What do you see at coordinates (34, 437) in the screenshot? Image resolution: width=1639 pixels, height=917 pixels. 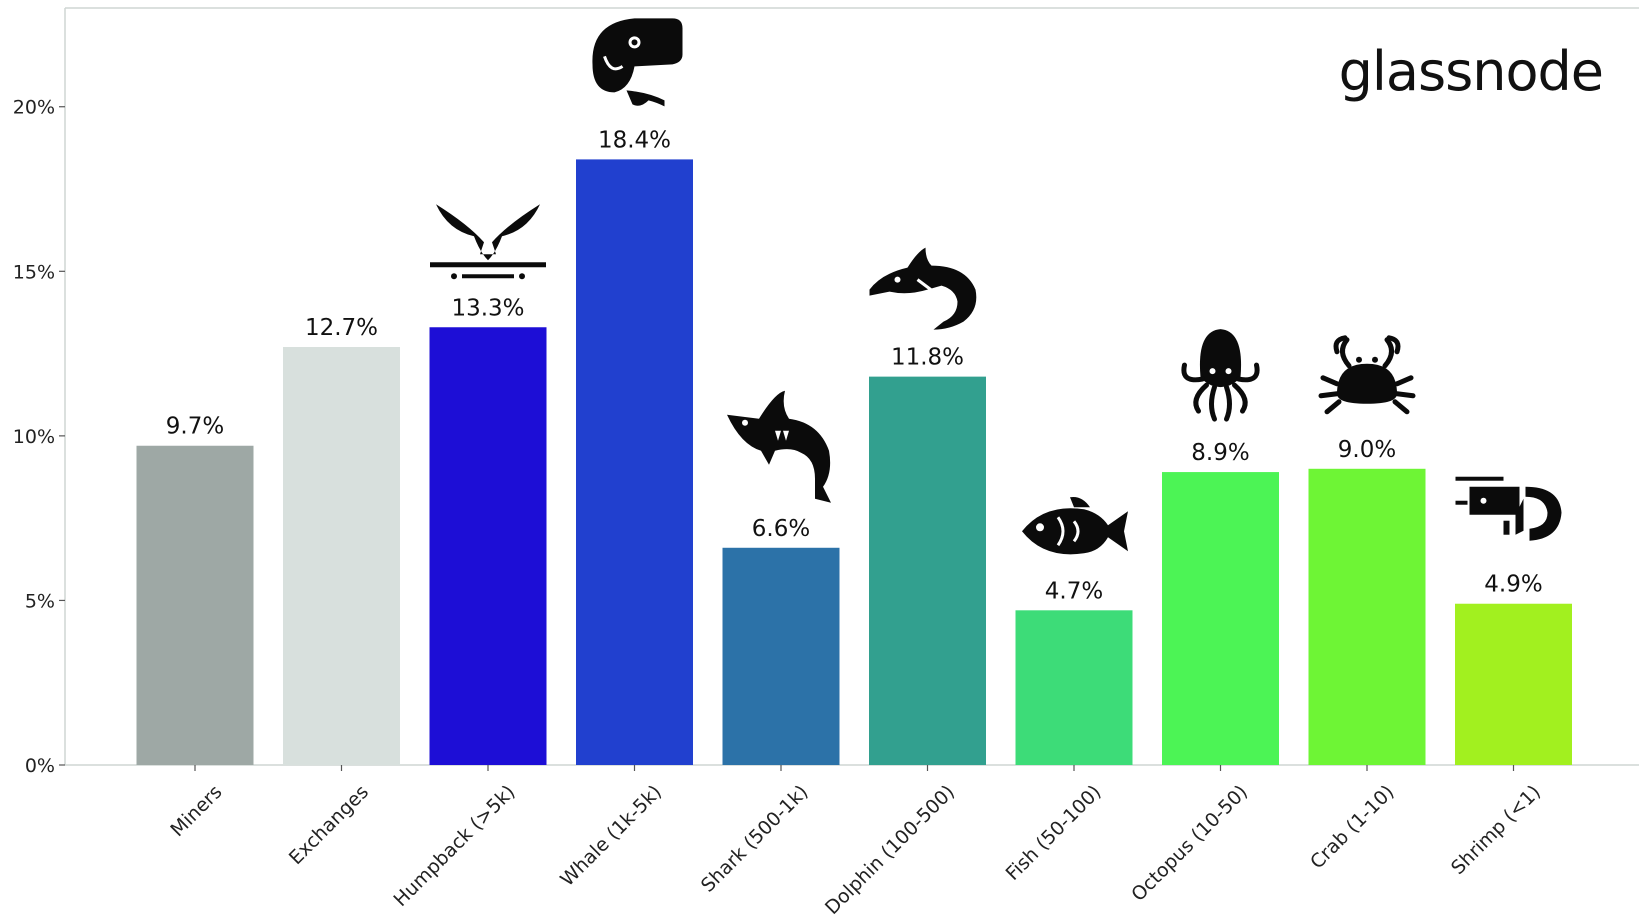 I see `y-tick-label: 10%` at bounding box center [34, 437].